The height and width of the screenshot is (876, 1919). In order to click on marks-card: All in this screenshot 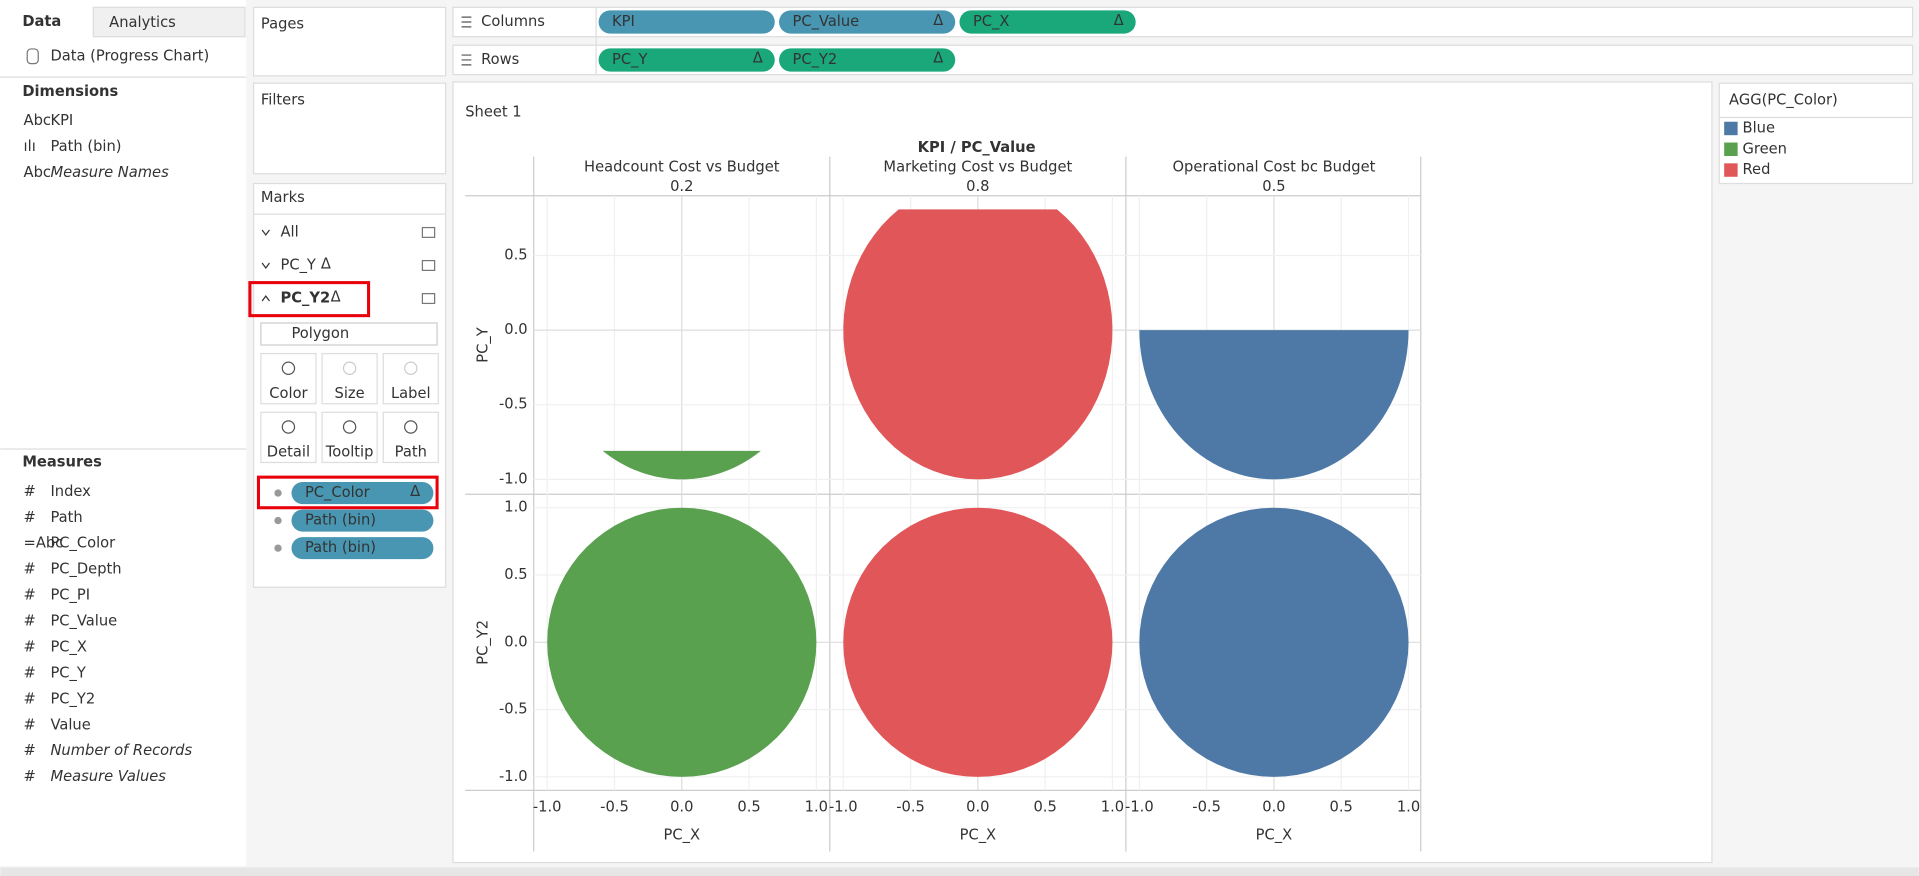, I will do `click(289, 231)`.